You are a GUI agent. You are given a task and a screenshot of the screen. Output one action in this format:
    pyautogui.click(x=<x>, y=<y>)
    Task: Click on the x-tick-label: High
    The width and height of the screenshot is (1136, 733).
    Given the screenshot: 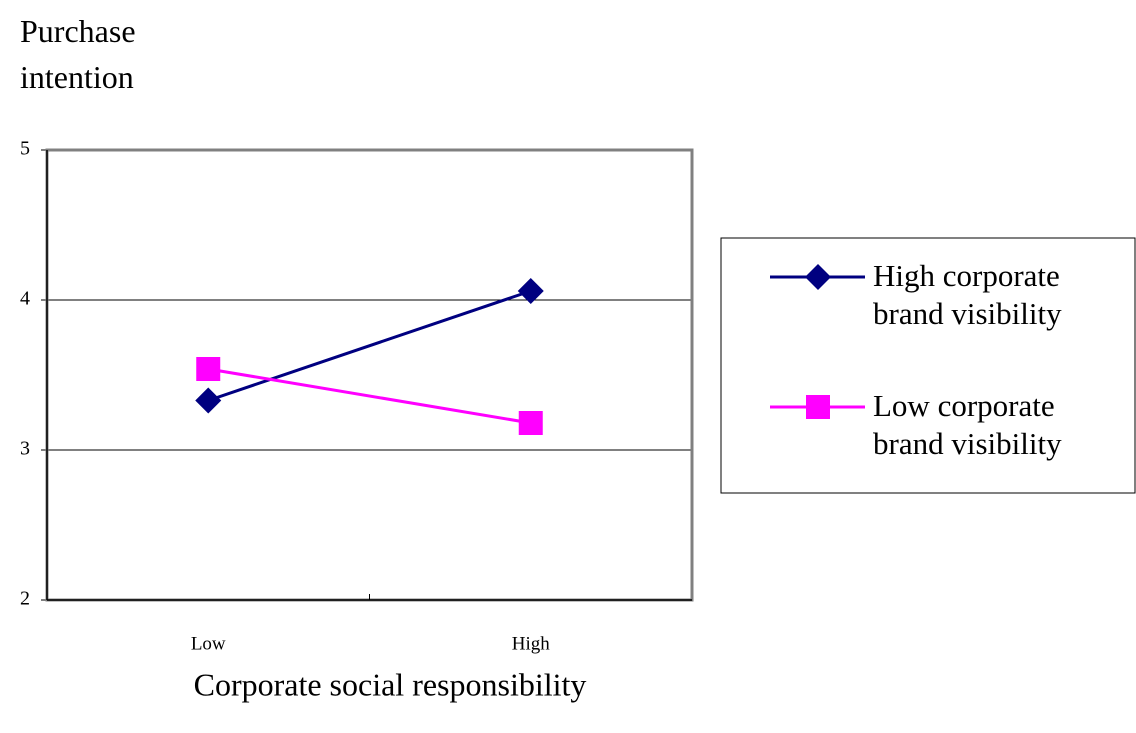 What is the action you would take?
    pyautogui.click(x=531, y=643)
    